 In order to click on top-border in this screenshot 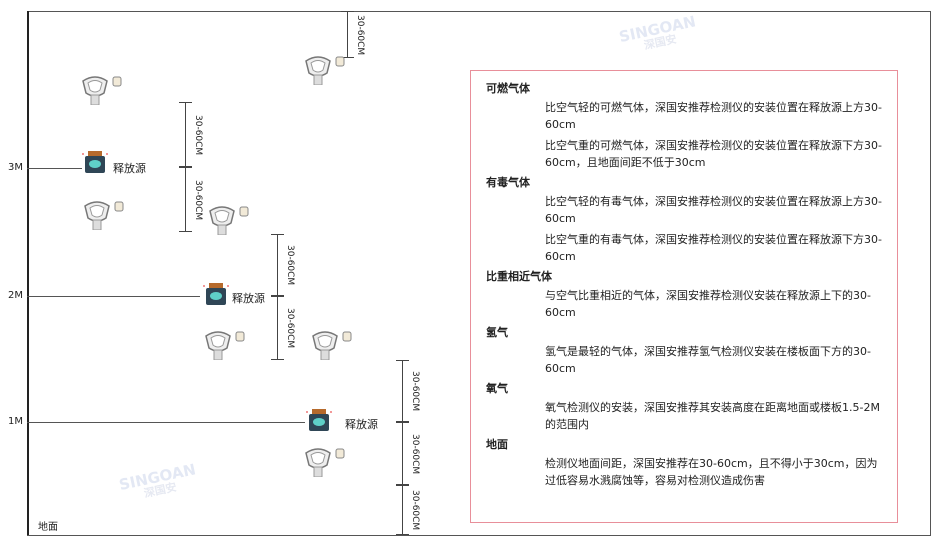, I will do `click(479, 11)`.